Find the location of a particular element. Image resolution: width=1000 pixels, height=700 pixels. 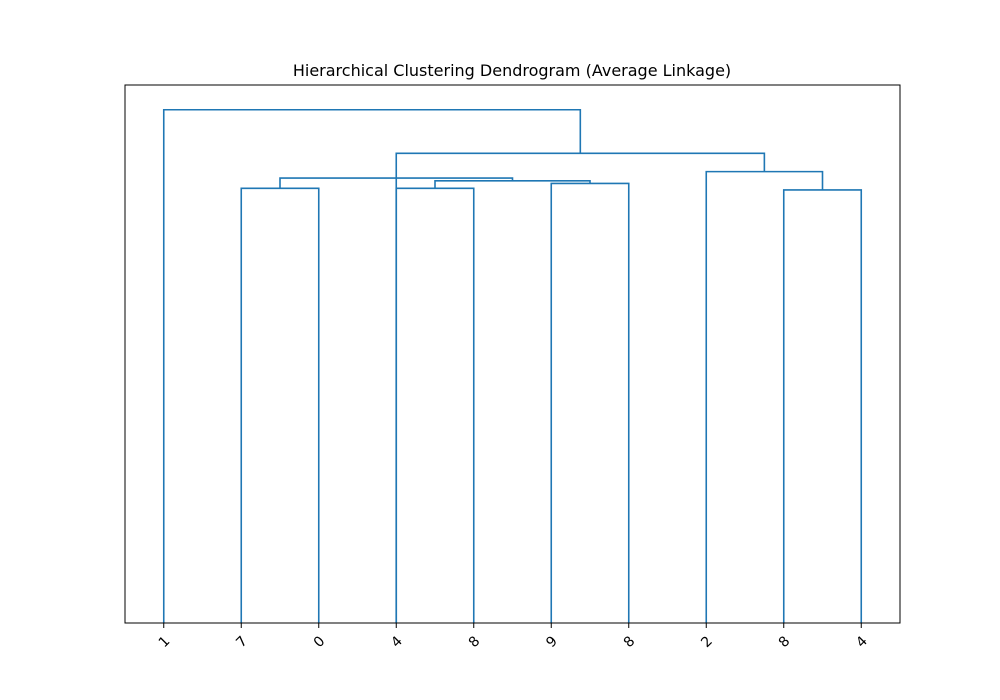

x-axis-ticks is located at coordinates (512, 625).